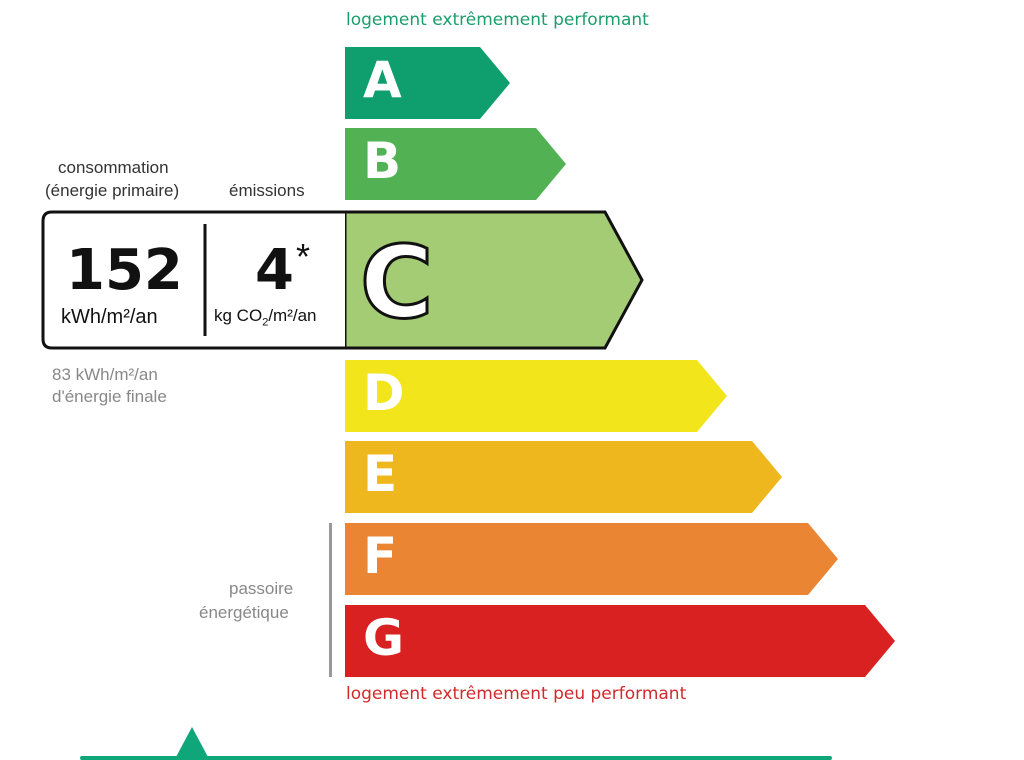 The width and height of the screenshot is (1024, 760). I want to click on class-g-letter: G, so click(384, 638).